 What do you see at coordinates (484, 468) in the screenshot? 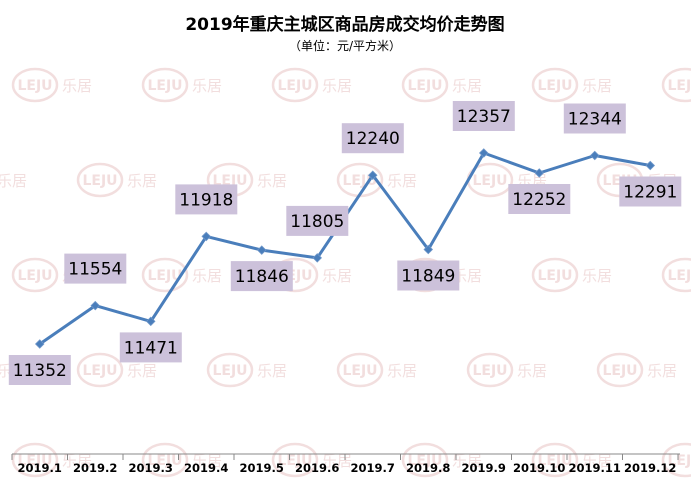
I see `x-tick-label: 2019.9` at bounding box center [484, 468].